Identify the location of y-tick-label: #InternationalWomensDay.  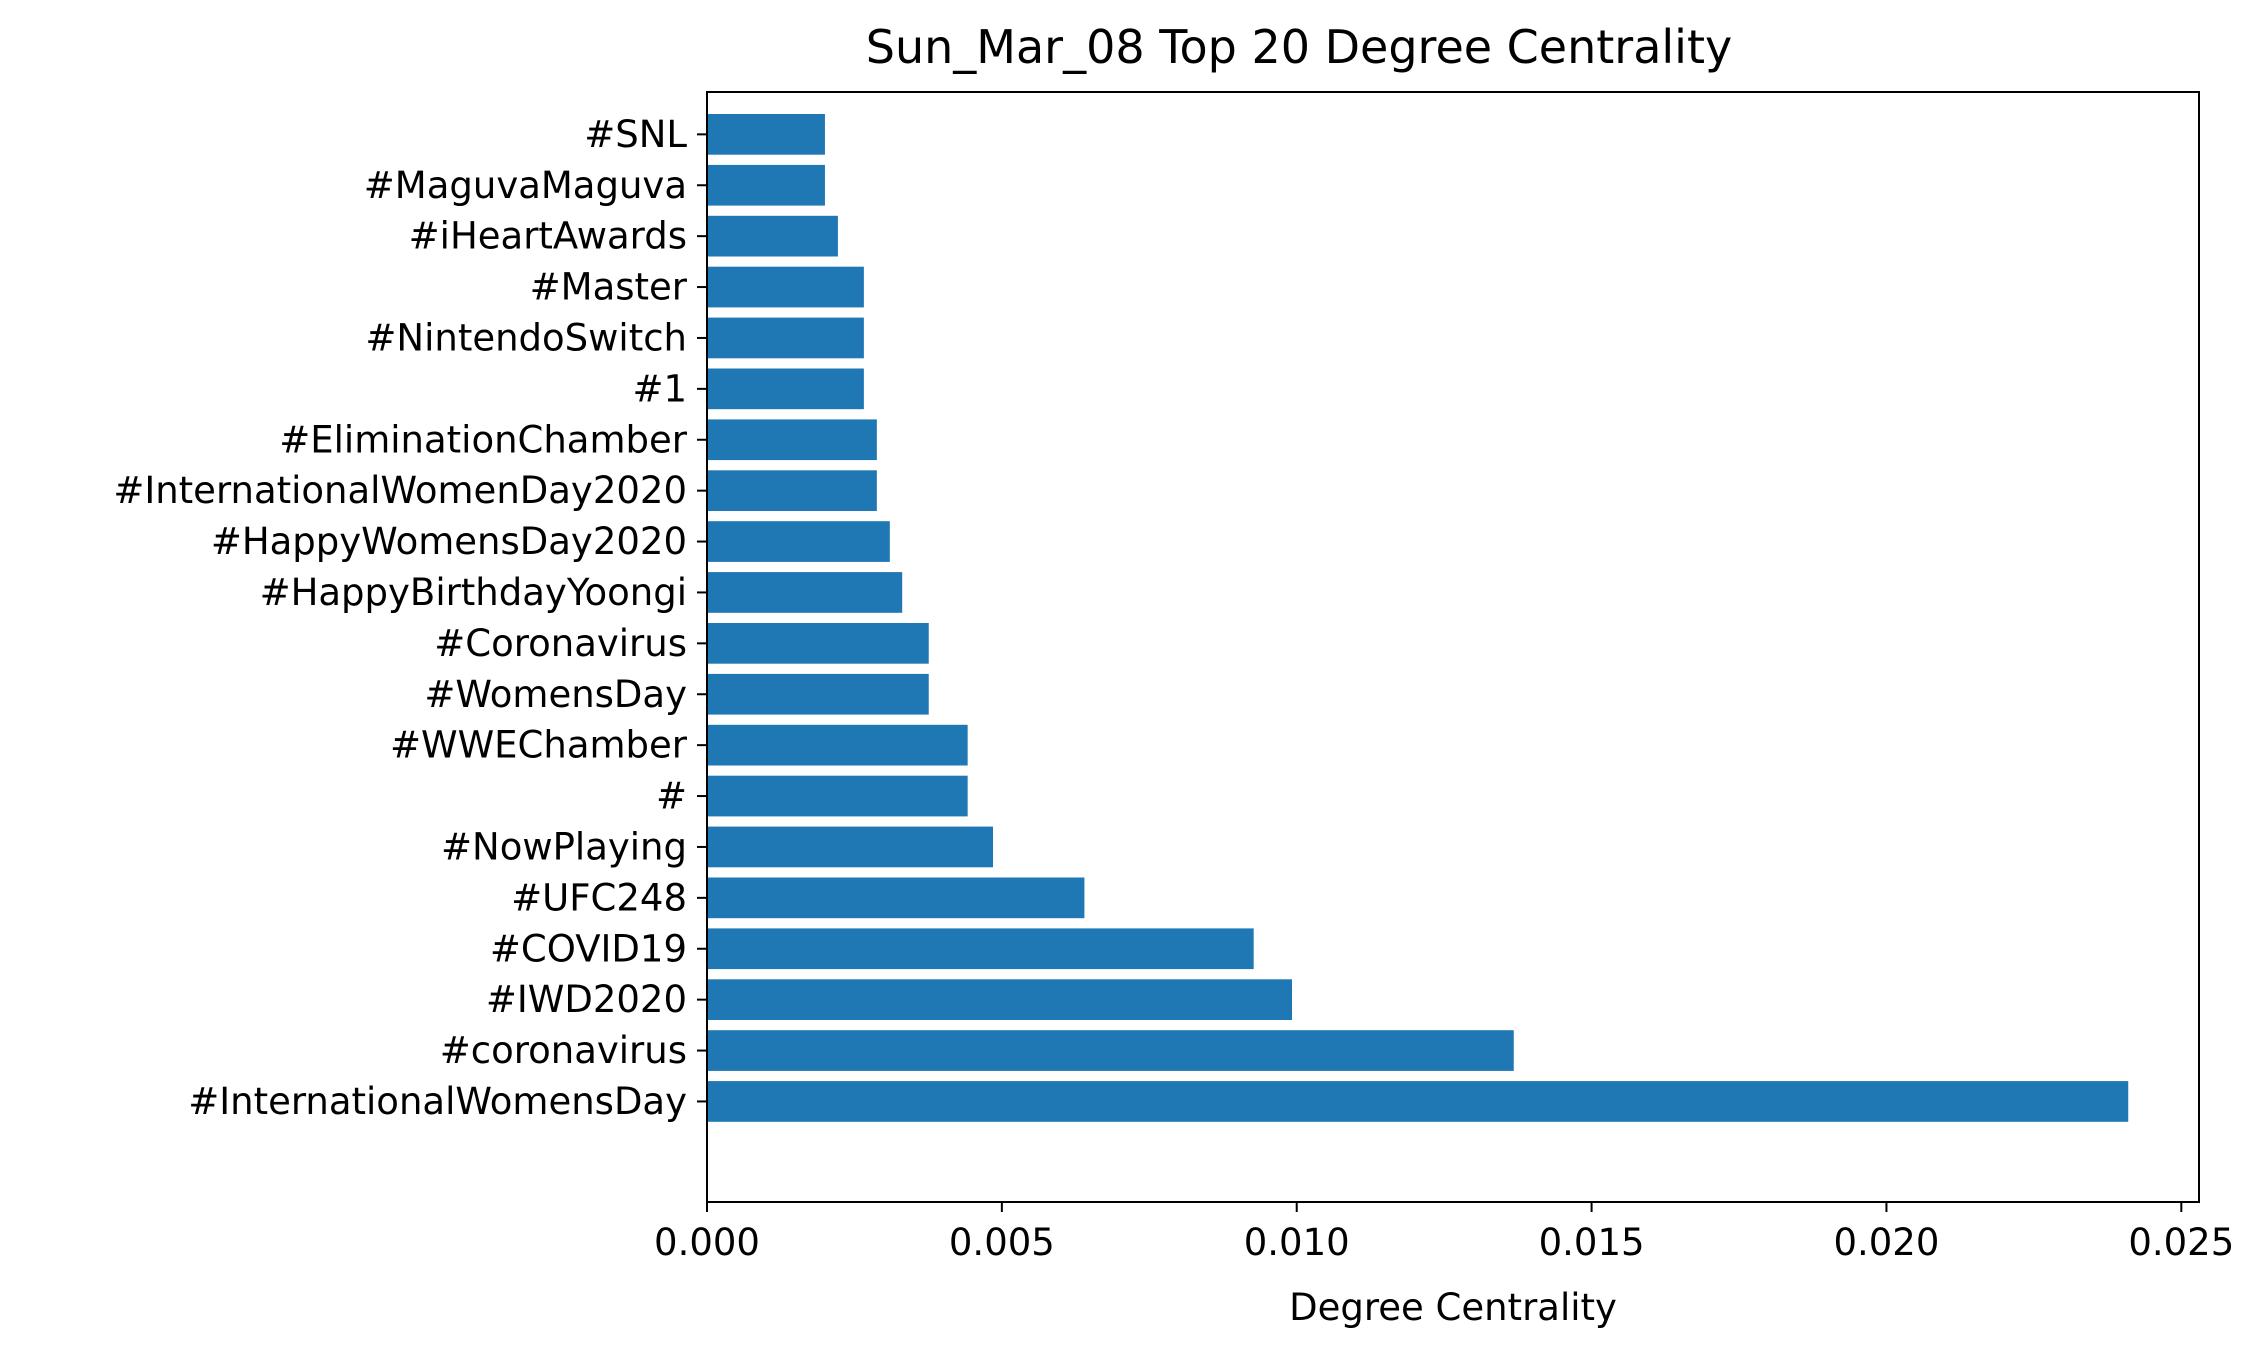
(437, 1101).